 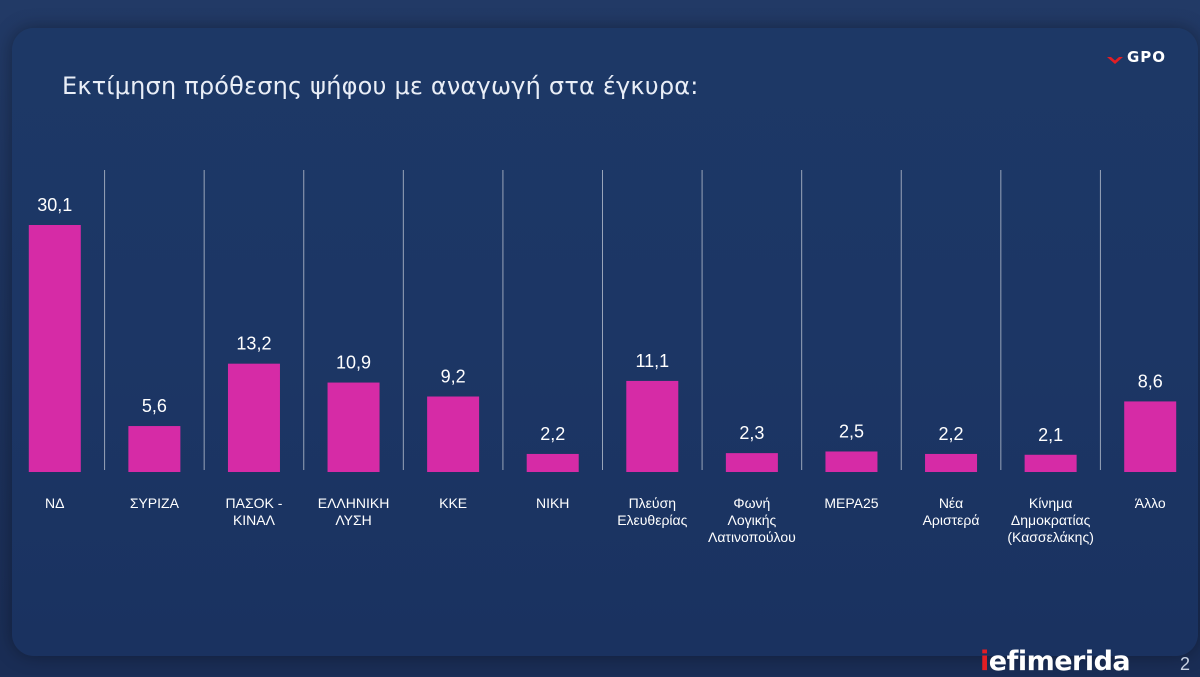 I want to click on value-label-6: 11,1, so click(x=652, y=361).